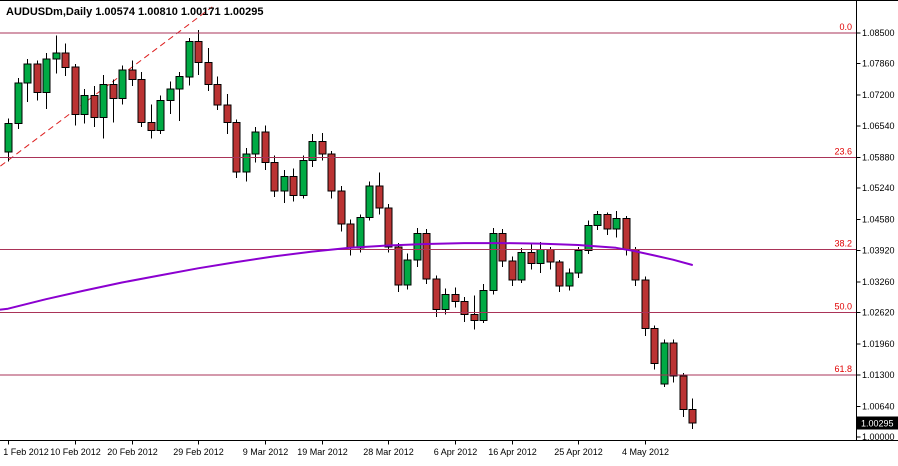 This screenshot has height=466, width=898. What do you see at coordinates (878, 219) in the screenshot?
I see `price-axis-label: 1.04580` at bounding box center [878, 219].